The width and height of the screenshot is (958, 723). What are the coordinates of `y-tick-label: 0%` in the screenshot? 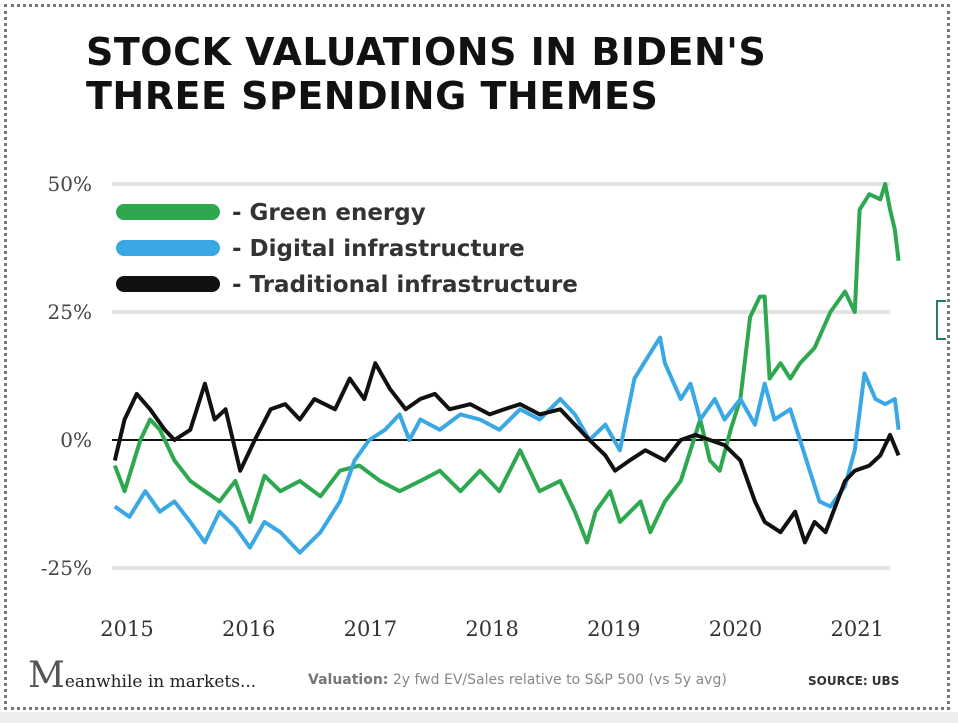 It's located at (76, 440).